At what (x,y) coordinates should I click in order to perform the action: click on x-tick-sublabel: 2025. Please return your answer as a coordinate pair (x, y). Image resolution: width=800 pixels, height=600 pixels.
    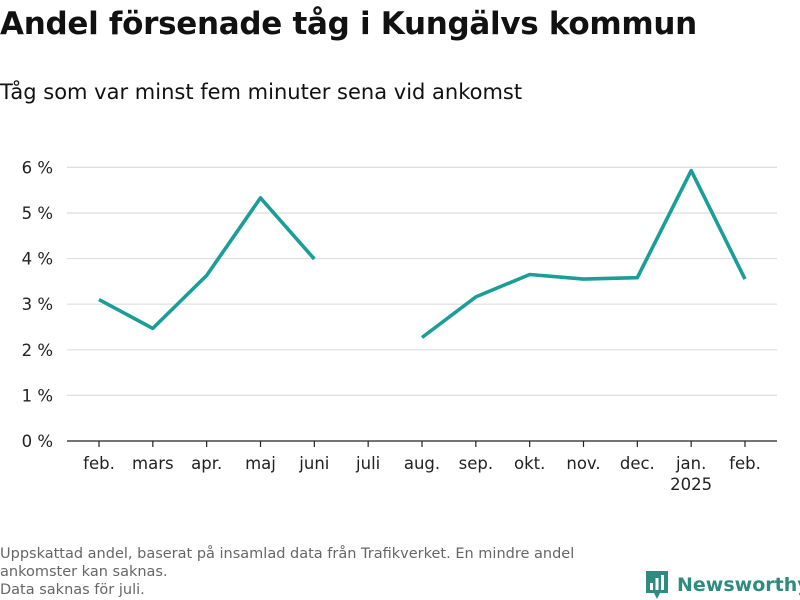
    Looking at the image, I should click on (691, 484).